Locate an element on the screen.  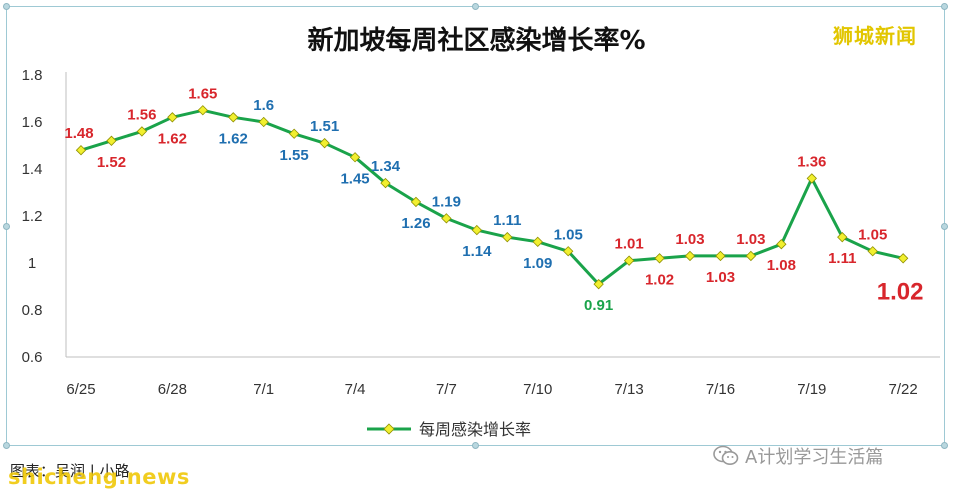
x-tick-label: 7/13 is located at coordinates (628, 389).